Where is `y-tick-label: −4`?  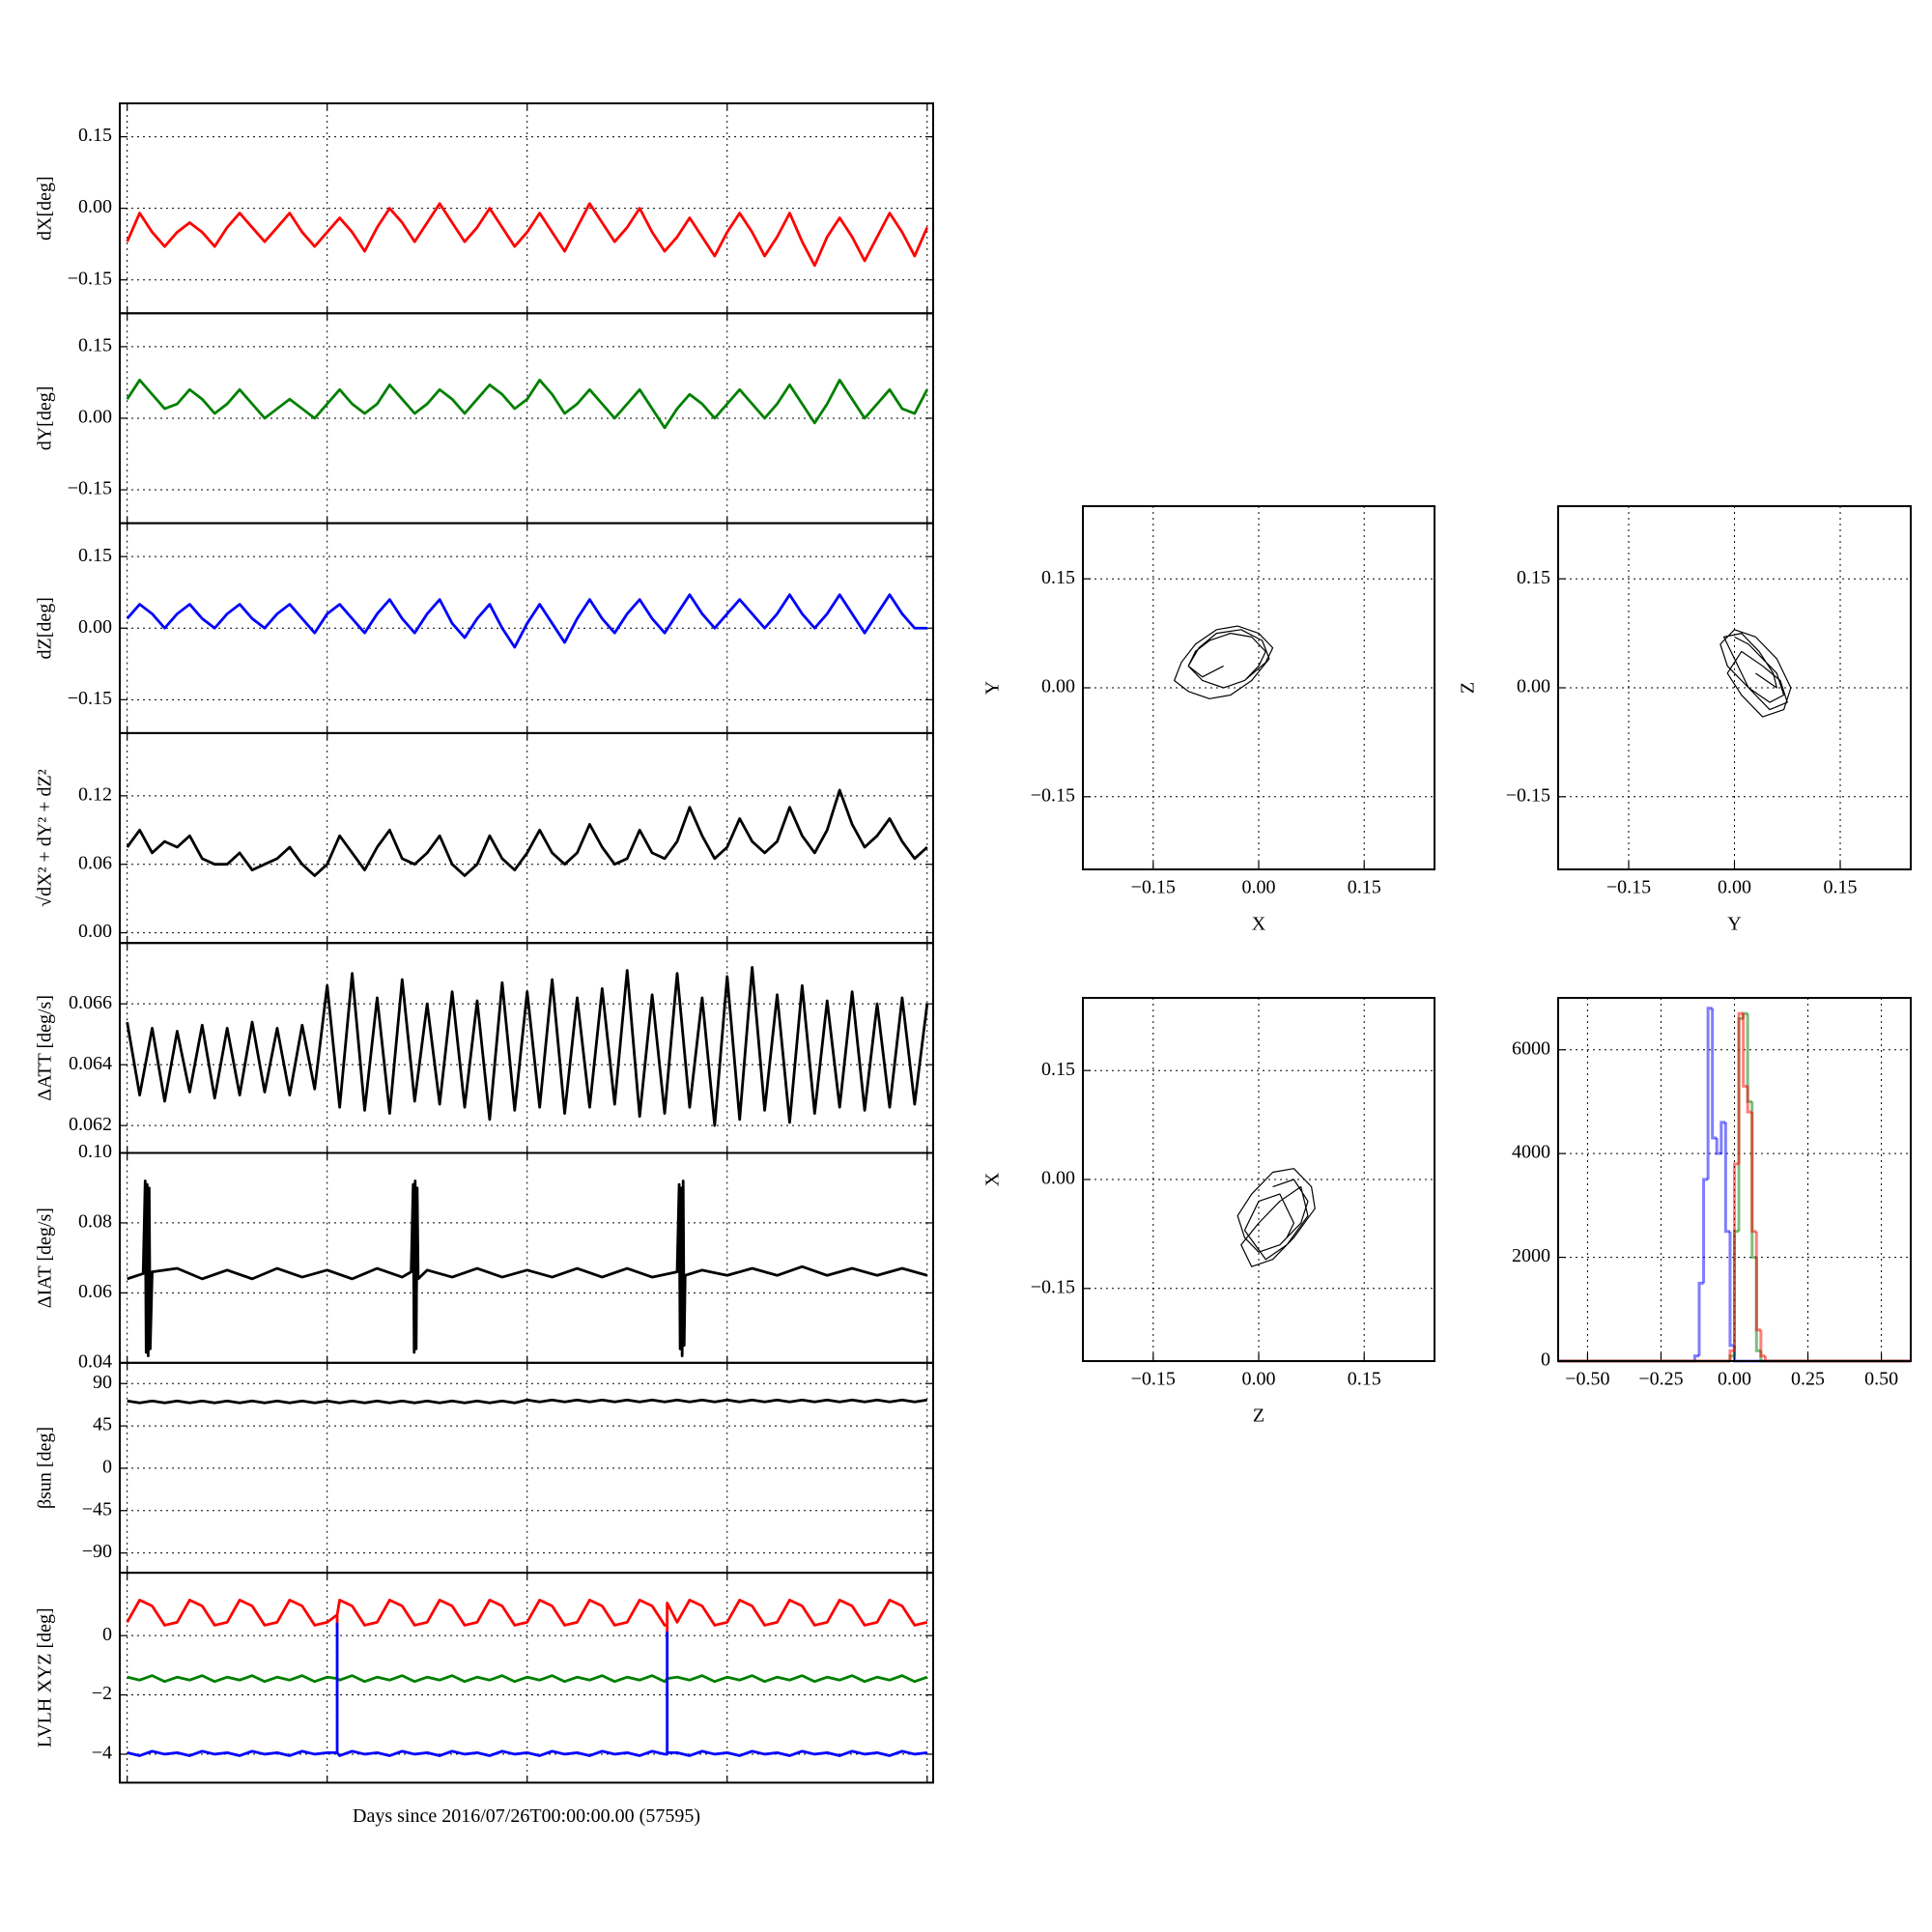
y-tick-label: −4 is located at coordinates (102, 1753).